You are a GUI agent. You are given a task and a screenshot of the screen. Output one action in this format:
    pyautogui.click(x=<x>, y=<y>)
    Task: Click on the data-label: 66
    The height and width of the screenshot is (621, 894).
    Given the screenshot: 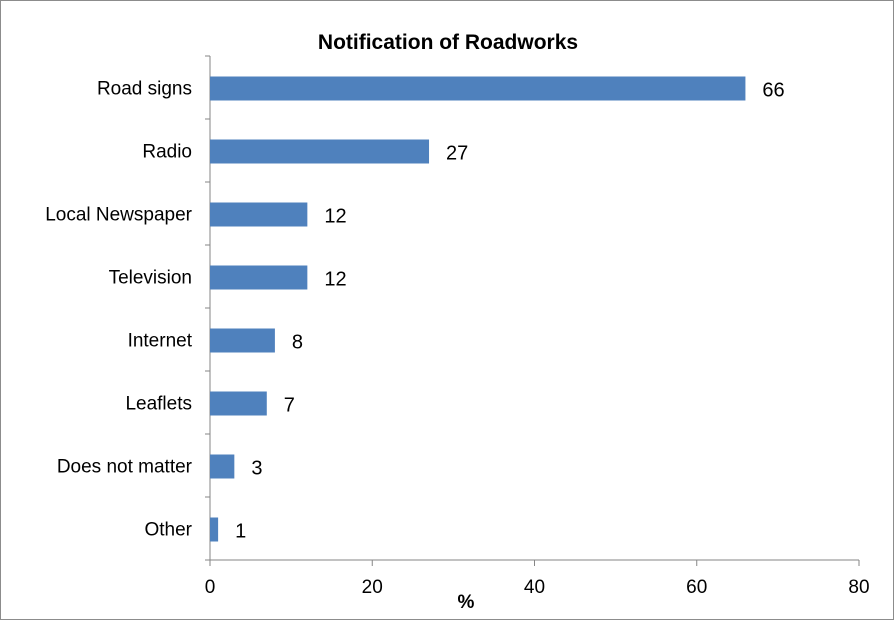 What is the action you would take?
    pyautogui.click(x=773, y=91)
    